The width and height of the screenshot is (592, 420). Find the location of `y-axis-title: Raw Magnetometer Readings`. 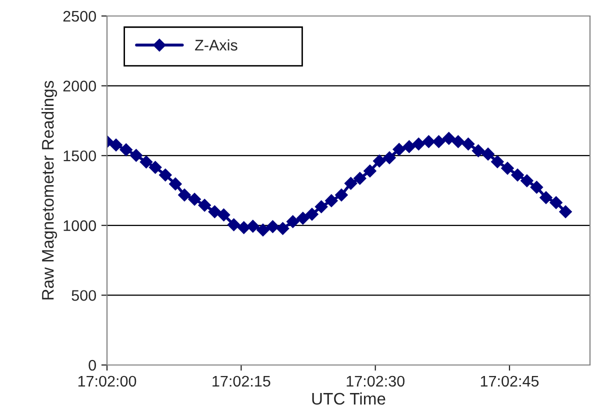

y-axis-title: Raw Magnetometer Readings is located at coordinates (50, 190).